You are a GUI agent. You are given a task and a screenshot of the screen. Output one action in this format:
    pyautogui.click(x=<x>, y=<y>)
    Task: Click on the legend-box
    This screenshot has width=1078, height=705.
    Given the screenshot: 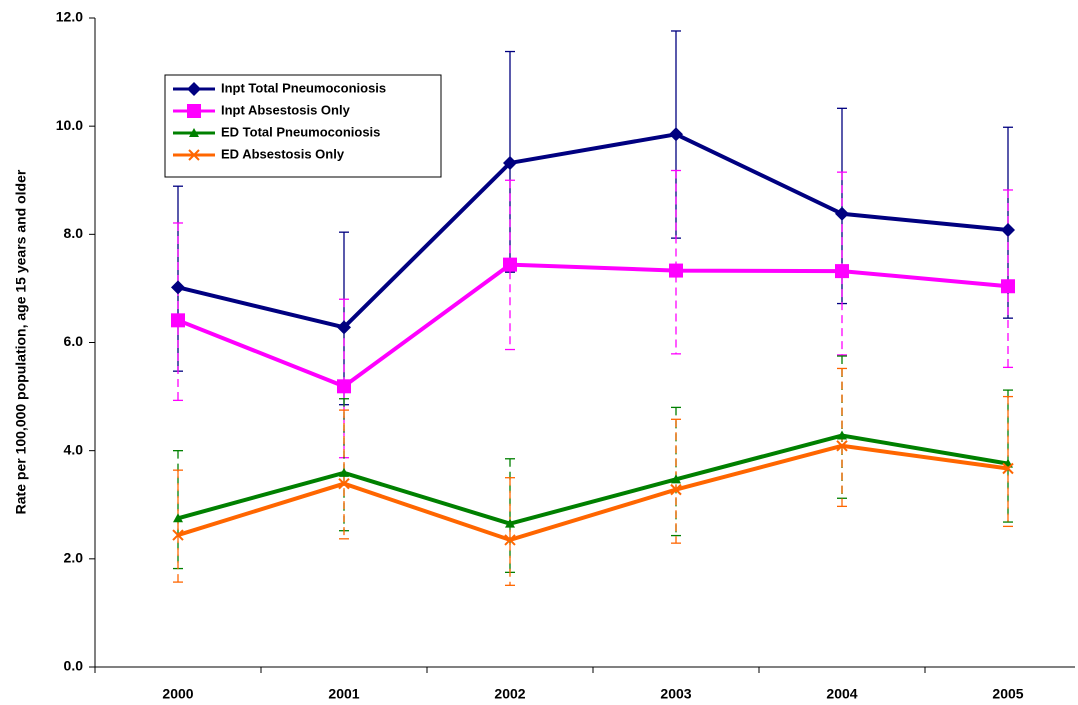 What is the action you would take?
    pyautogui.click(x=303, y=126)
    